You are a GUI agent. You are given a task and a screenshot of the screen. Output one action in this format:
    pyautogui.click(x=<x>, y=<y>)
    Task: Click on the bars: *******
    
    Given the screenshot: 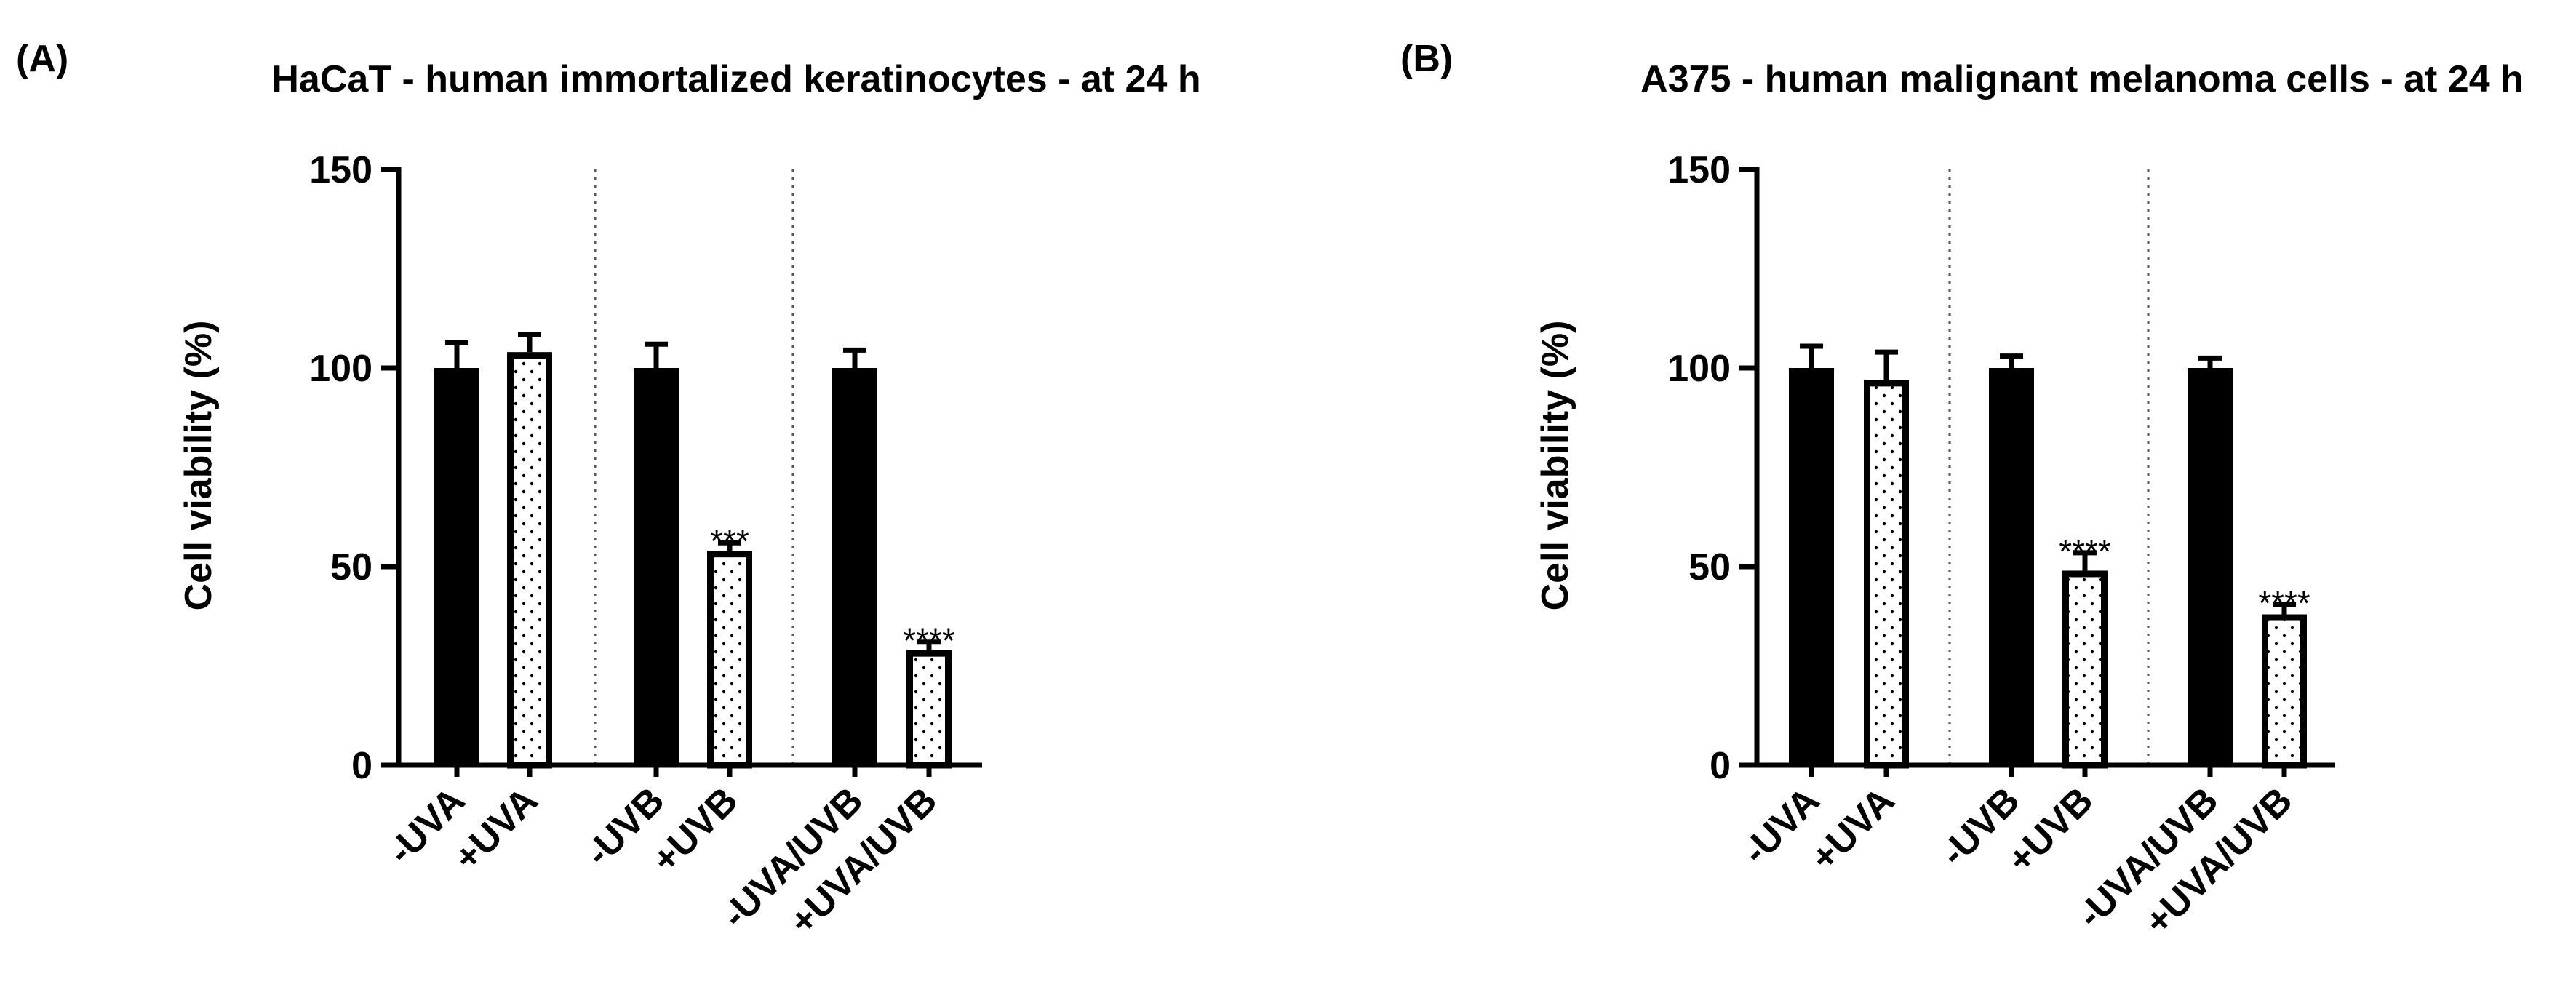 What is the action you would take?
    pyautogui.click(x=694, y=469)
    